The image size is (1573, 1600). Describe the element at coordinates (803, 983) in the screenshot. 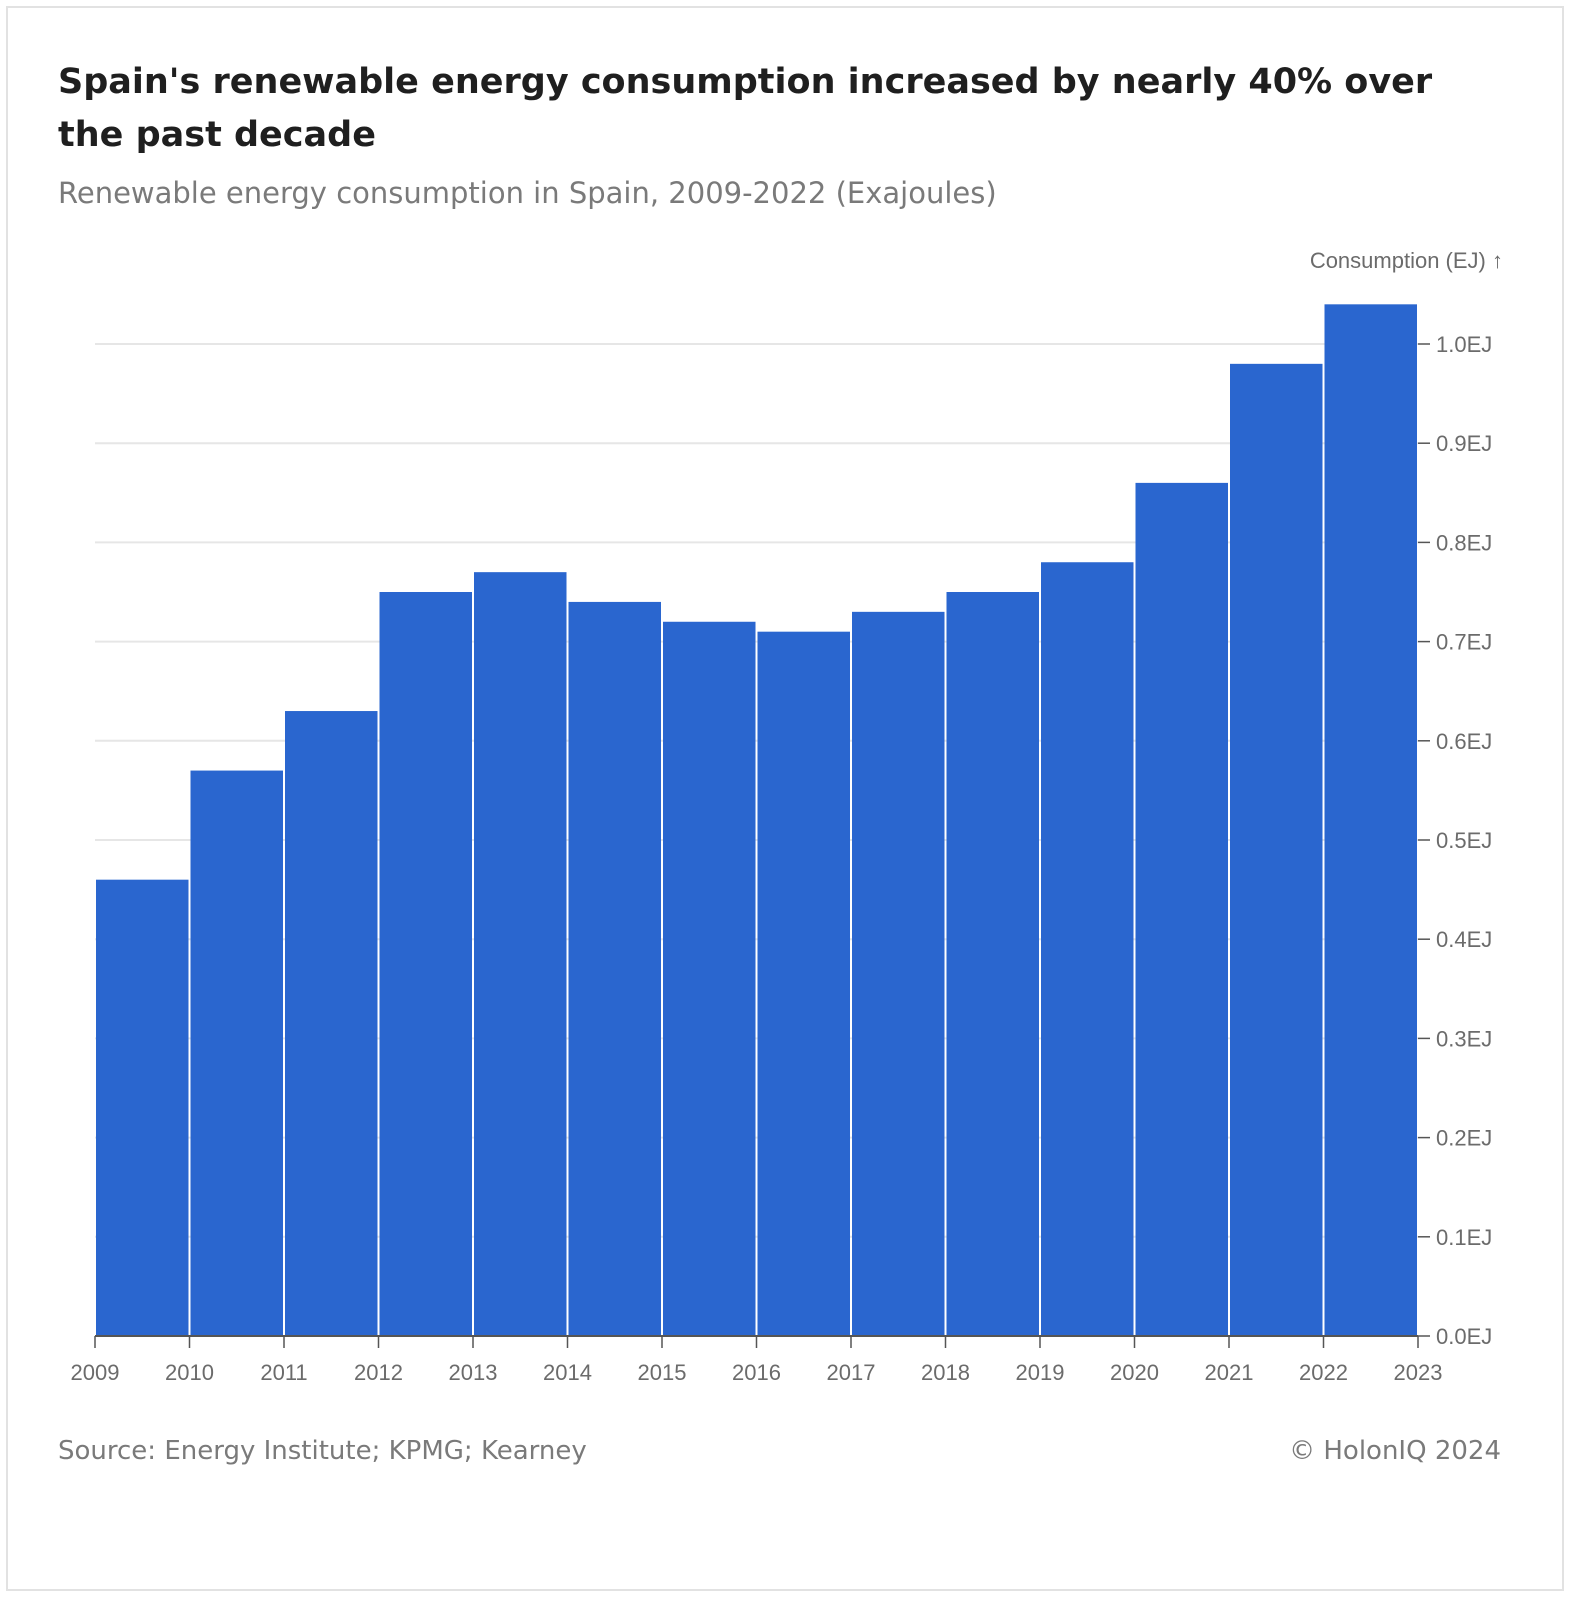

I see `bar-2016` at that location.